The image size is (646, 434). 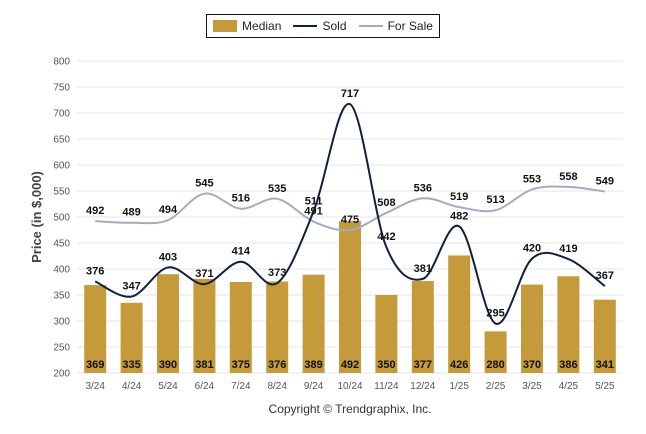 What do you see at coordinates (61, 140) in the screenshot?
I see `y-tick-label: 650` at bounding box center [61, 140].